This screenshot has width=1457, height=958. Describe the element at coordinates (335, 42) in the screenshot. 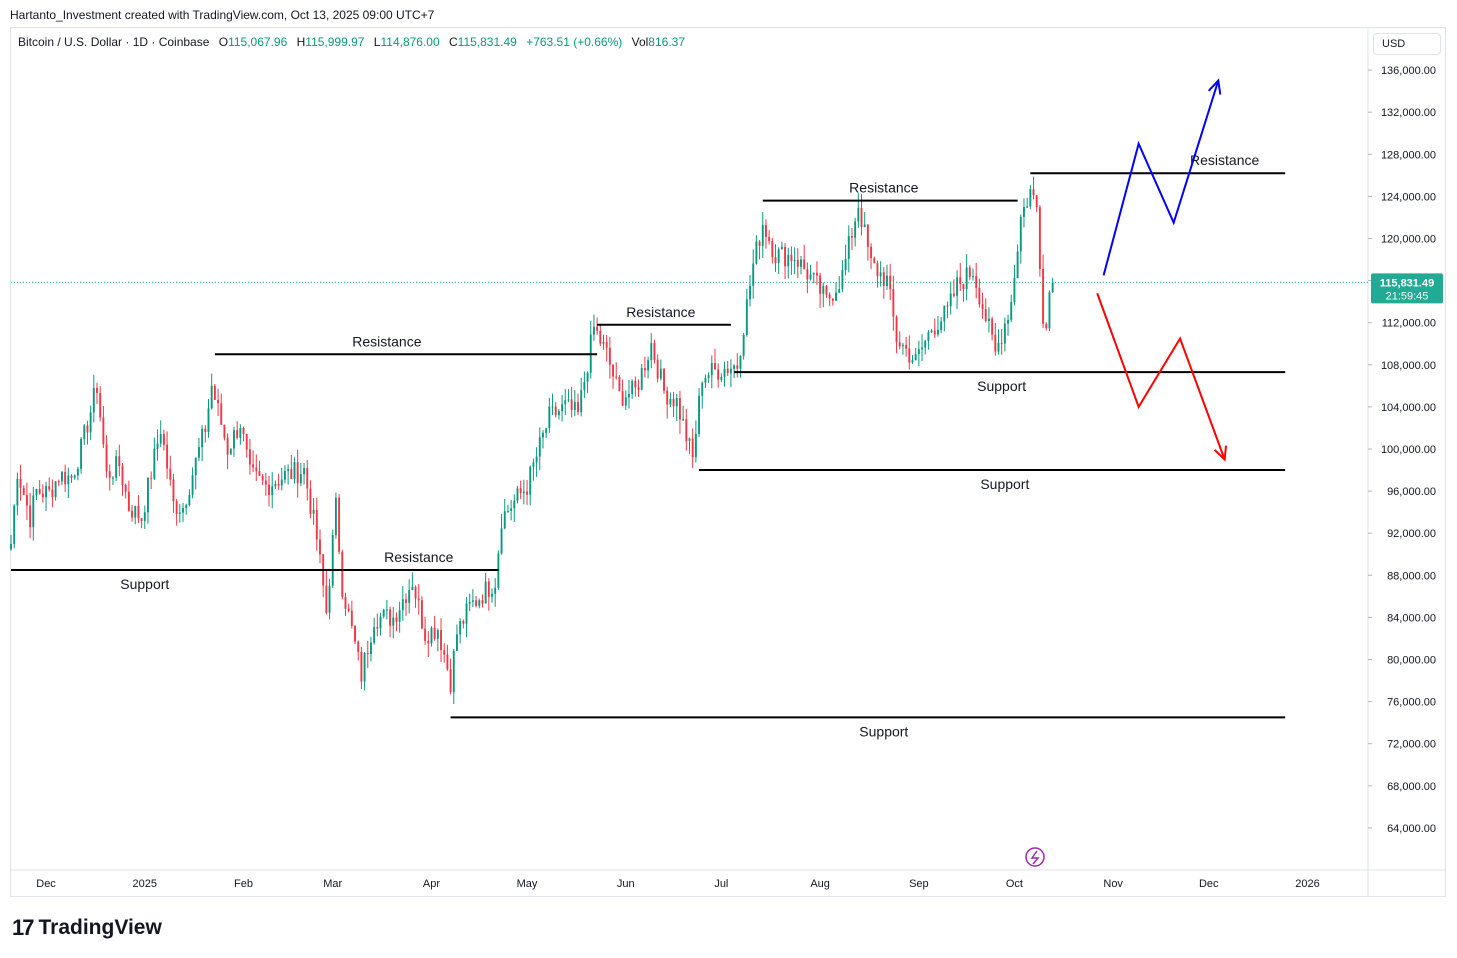

I see `high-value: 115,999.97` at that location.